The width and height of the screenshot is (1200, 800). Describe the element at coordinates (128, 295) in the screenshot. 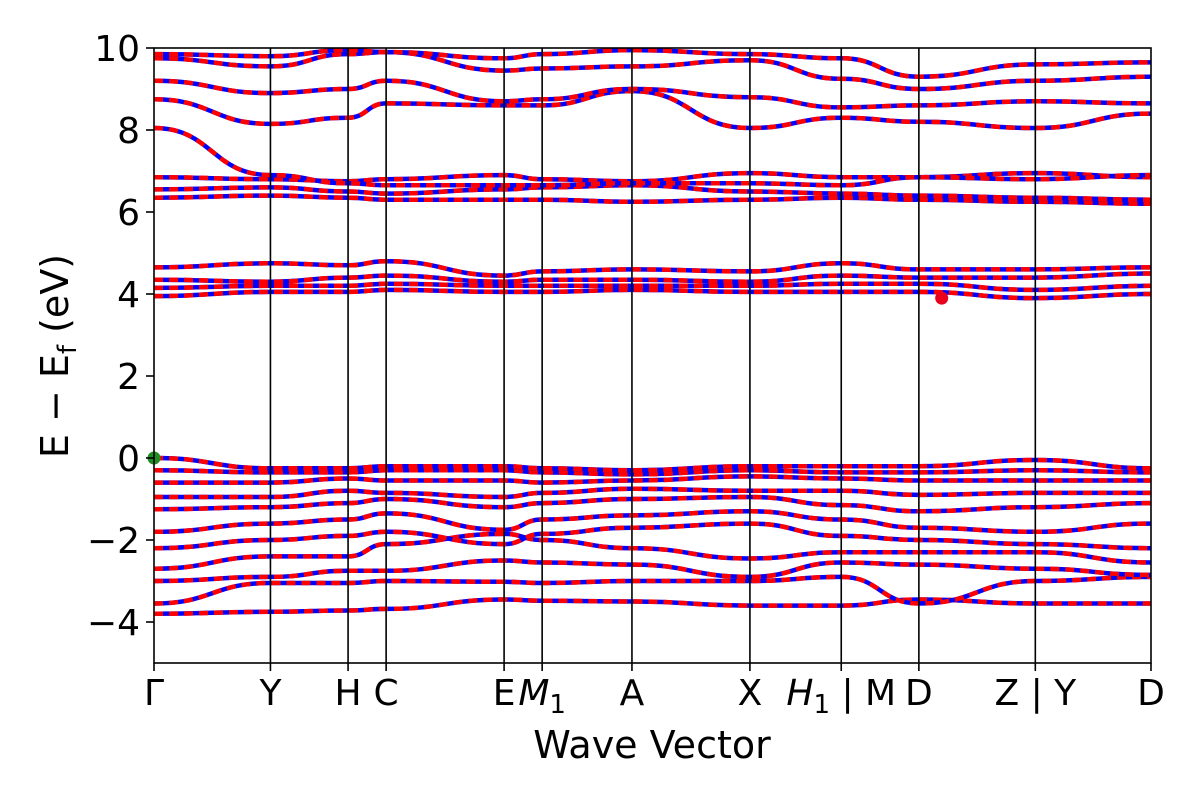

I see `y-tick-label: 4` at that location.